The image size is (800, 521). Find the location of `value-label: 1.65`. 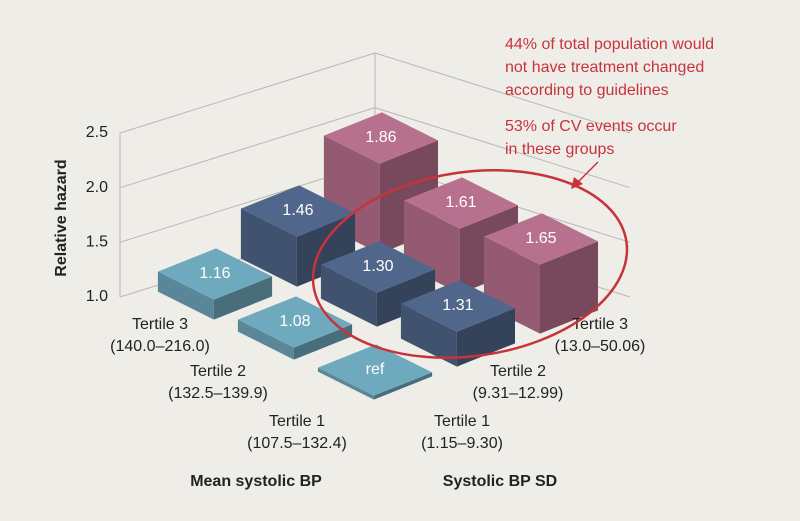

value-label: 1.65 is located at coordinates (540, 238).